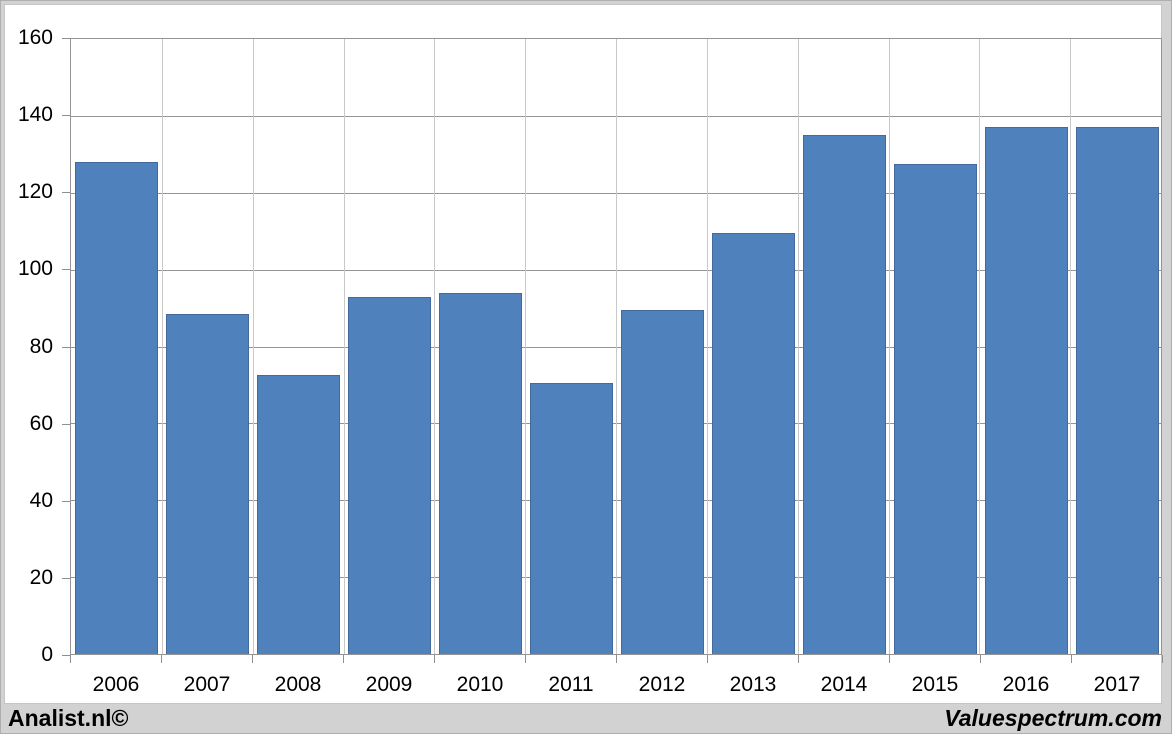 The image size is (1172, 734). I want to click on y-axis-label: 140, so click(35, 114).